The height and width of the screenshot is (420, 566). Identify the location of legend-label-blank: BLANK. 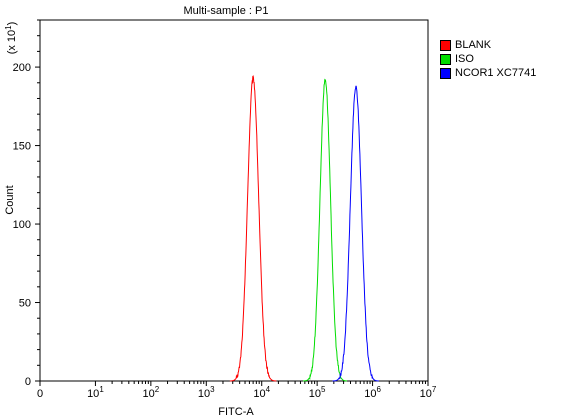
(473, 45).